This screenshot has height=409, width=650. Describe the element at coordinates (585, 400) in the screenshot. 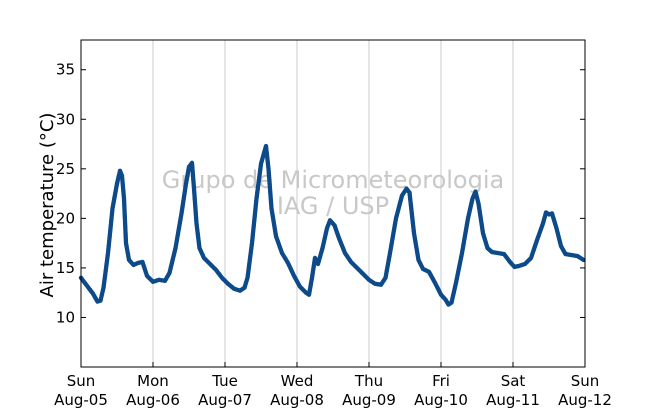

I see `x-tick-date: Aug-12` at that location.